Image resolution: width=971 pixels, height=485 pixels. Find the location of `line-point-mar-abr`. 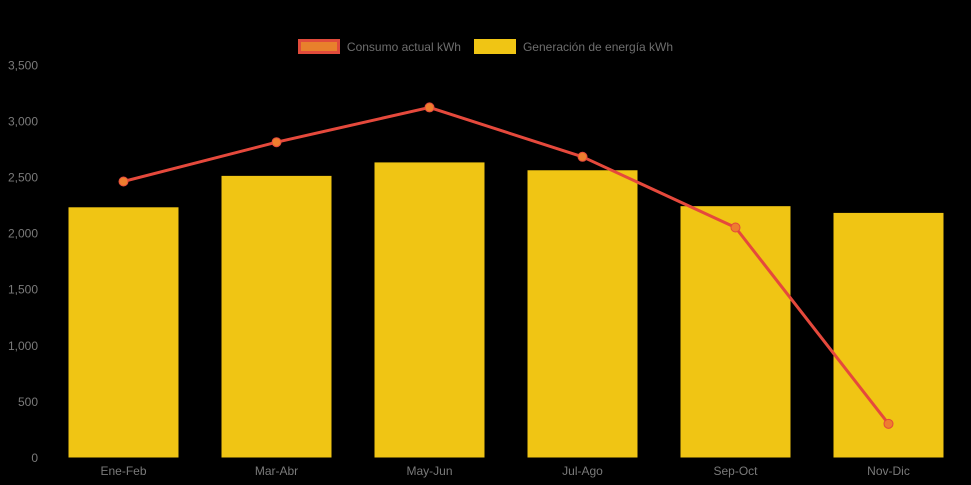

line-point-mar-abr is located at coordinates (276, 142).